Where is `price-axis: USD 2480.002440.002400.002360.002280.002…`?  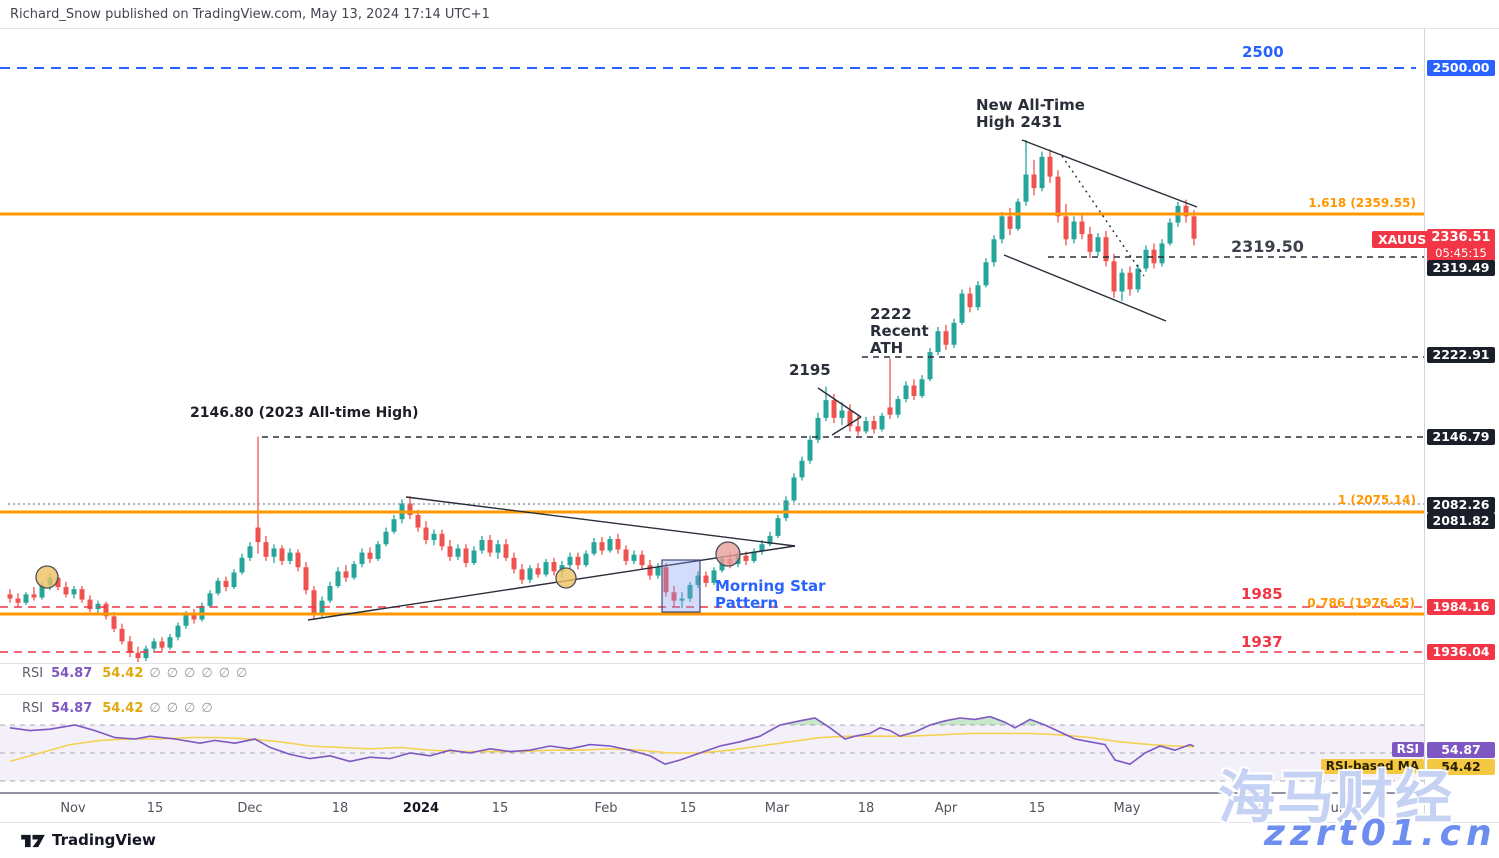
price-axis: USD 2480.002440.002400.002360.002280.002… is located at coordinates (1461, 425).